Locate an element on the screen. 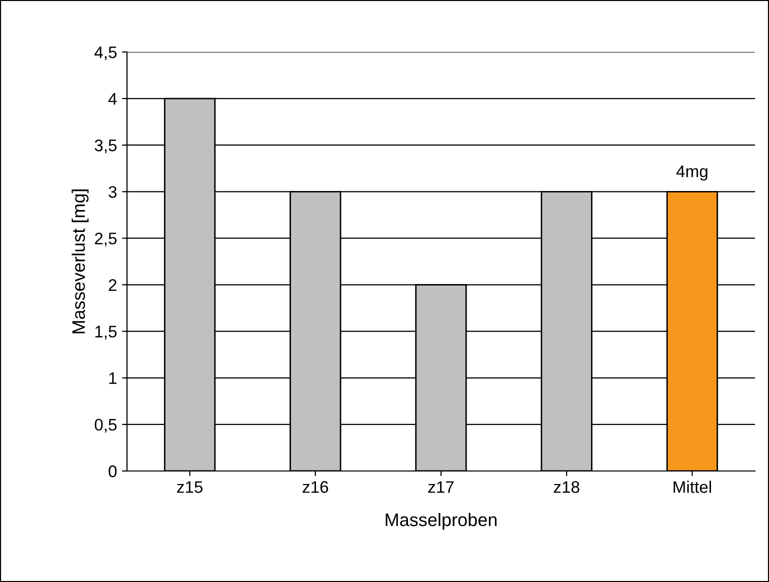 The width and height of the screenshot is (769, 582). x-tick-label: z17 is located at coordinates (441, 487).